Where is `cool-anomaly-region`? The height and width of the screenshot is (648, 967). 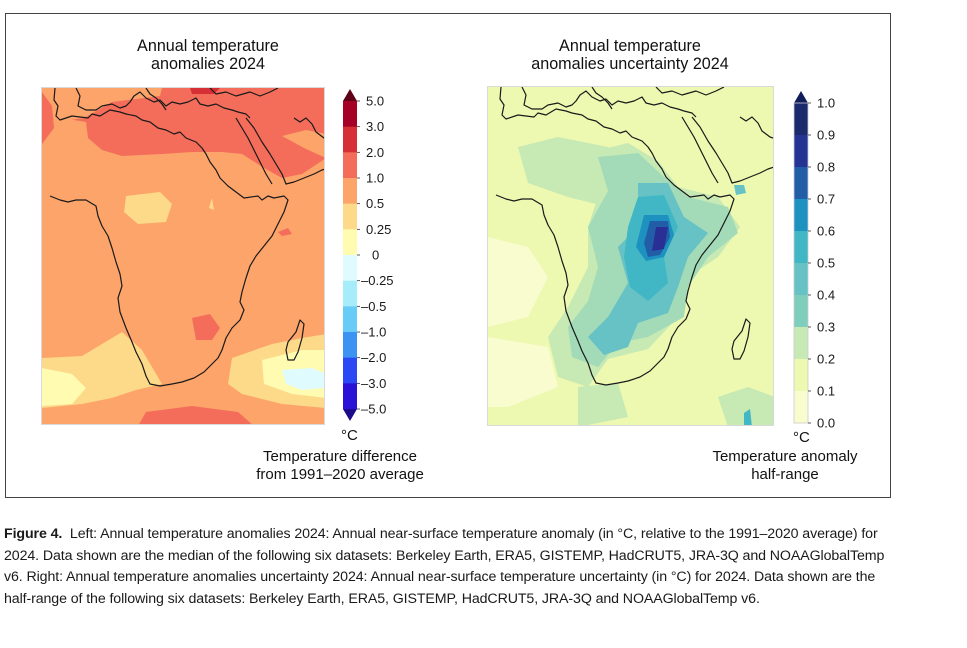 cool-anomaly-region is located at coordinates (303, 379).